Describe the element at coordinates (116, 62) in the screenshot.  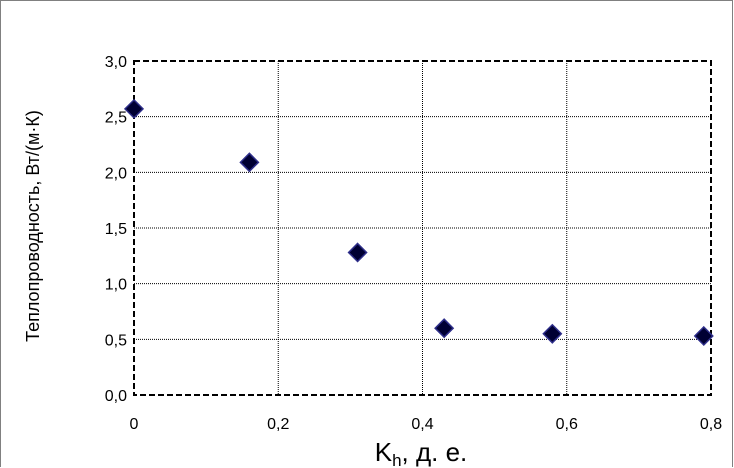
I see `y-tick-label: 3,0` at that location.